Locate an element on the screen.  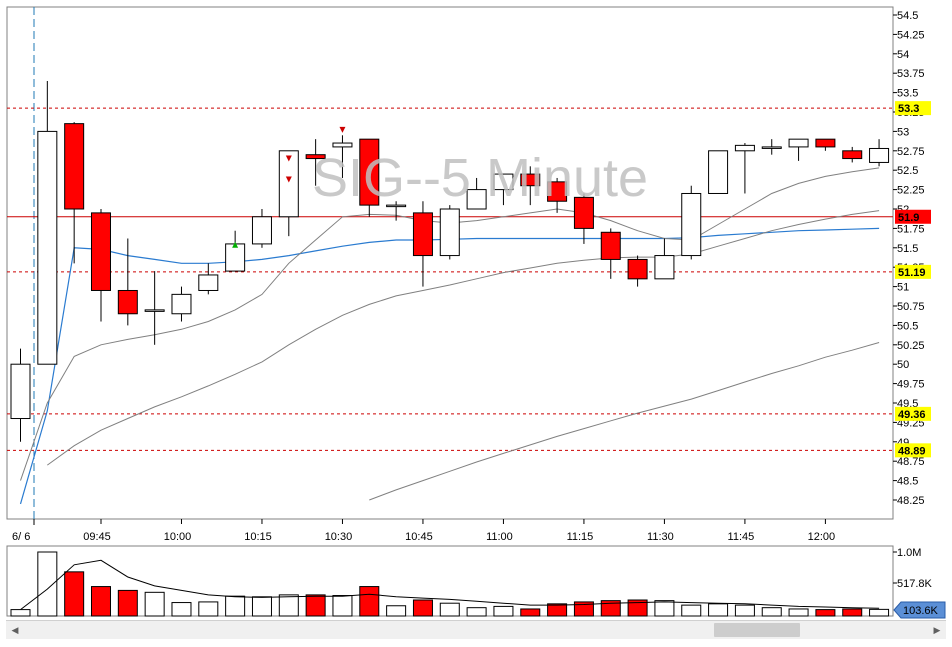
level-tag-label: 53.3 is located at coordinates (908, 109).